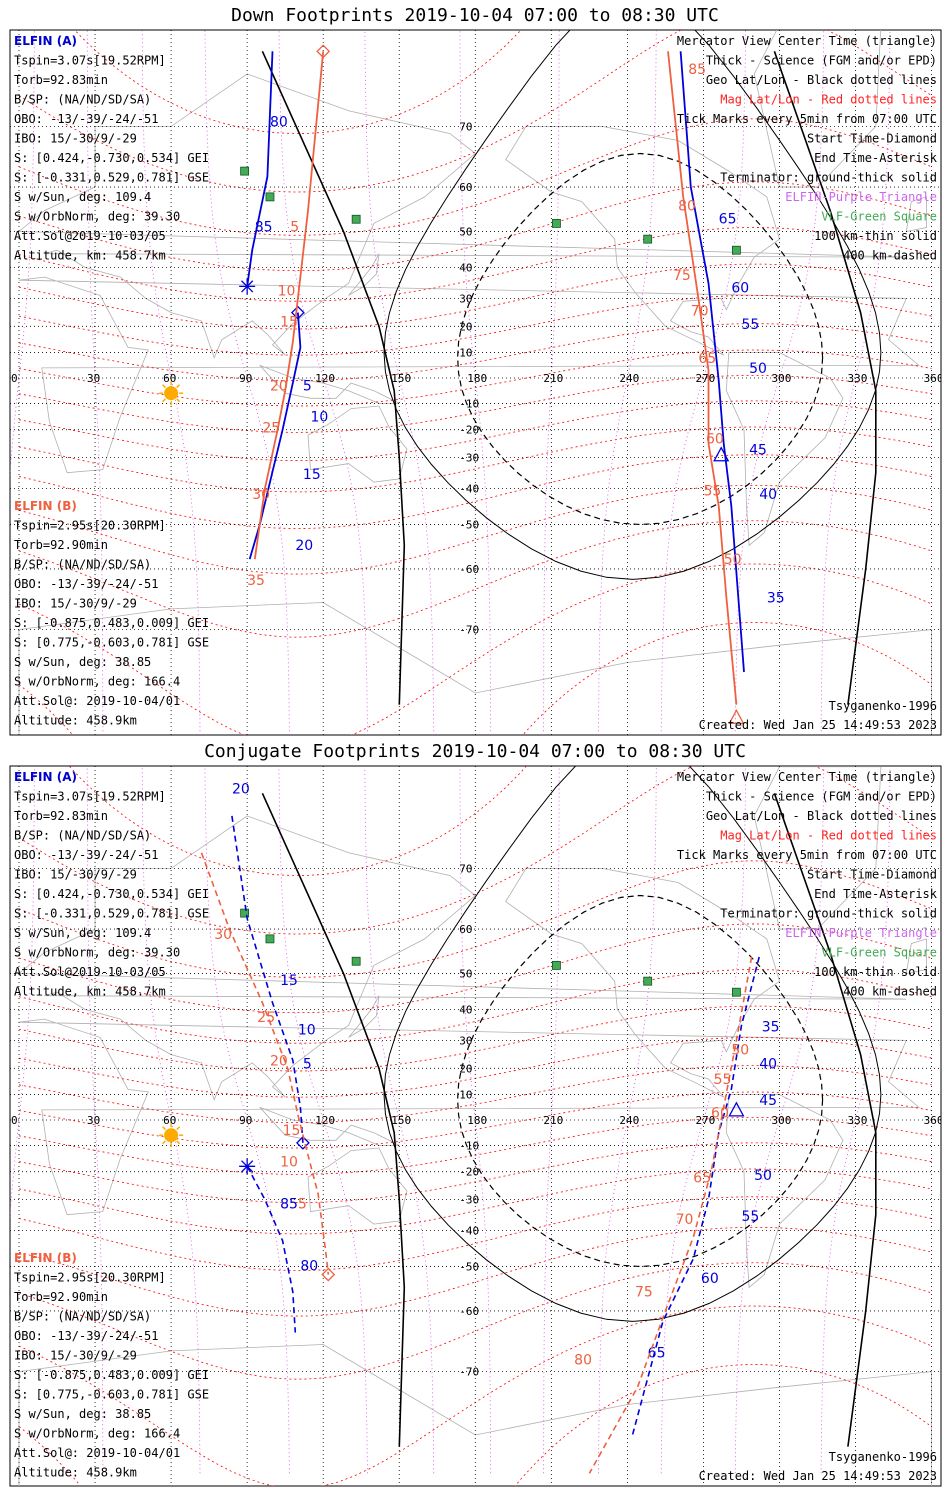 Image resolution: width=950 pixels, height=1500 pixels. I want to click on lat-tick-label: -50, so click(469, 525).